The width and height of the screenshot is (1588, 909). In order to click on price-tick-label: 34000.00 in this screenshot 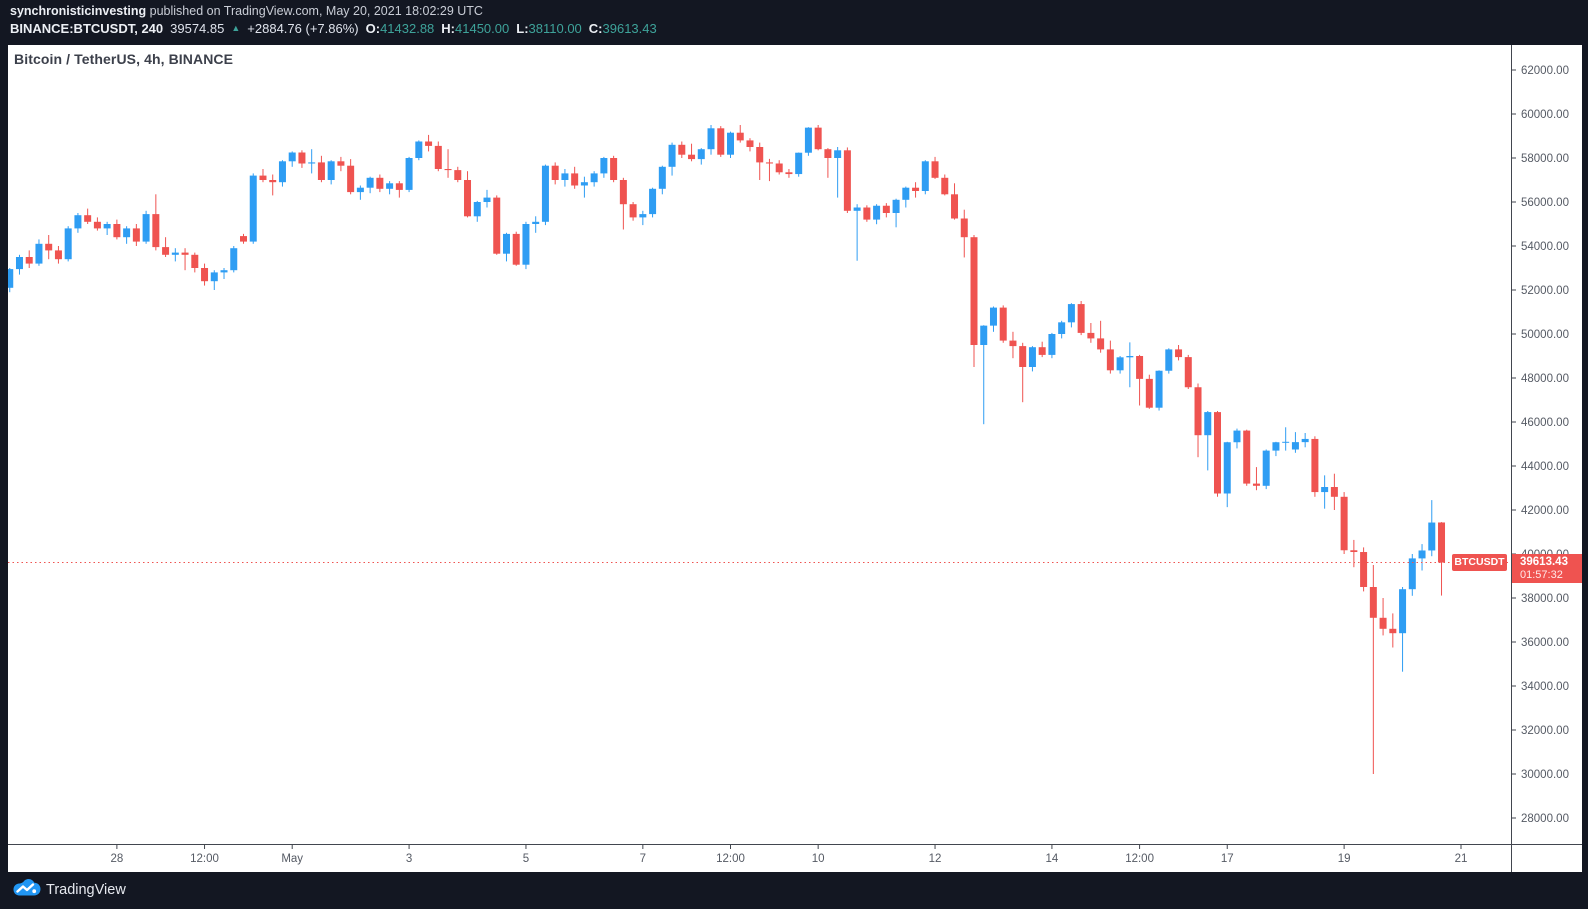, I will do `click(1545, 687)`.